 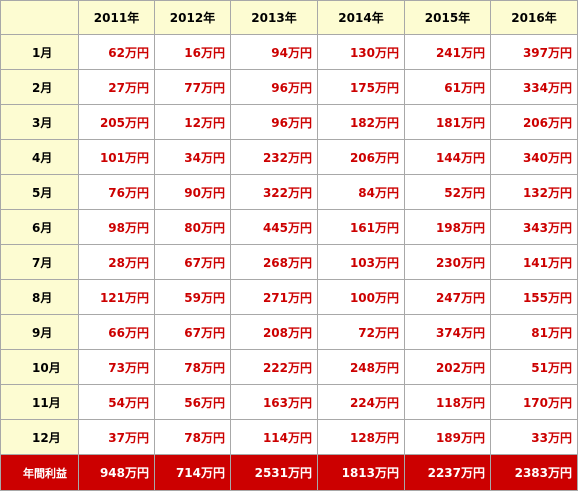 What do you see at coordinates (447, 17) in the screenshot?
I see `year-header: 2015年` at bounding box center [447, 17].